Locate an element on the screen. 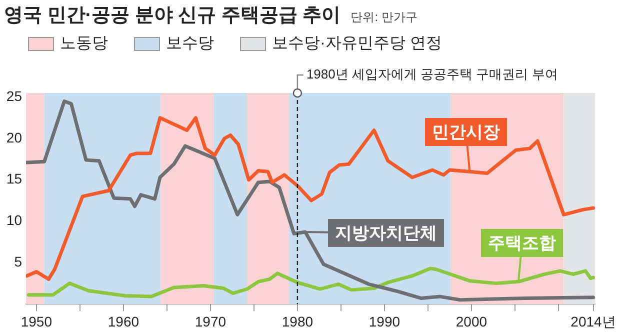  series-label: 민간시장 is located at coordinates (466, 132).